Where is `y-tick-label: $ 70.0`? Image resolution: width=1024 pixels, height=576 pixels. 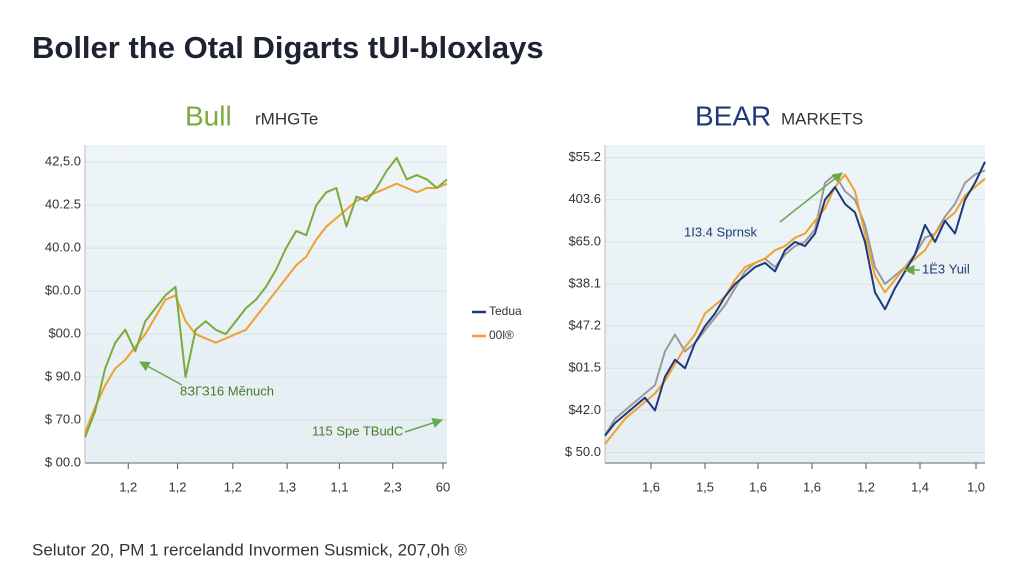 y-tick-label: $ 70.0 is located at coordinates (63, 418).